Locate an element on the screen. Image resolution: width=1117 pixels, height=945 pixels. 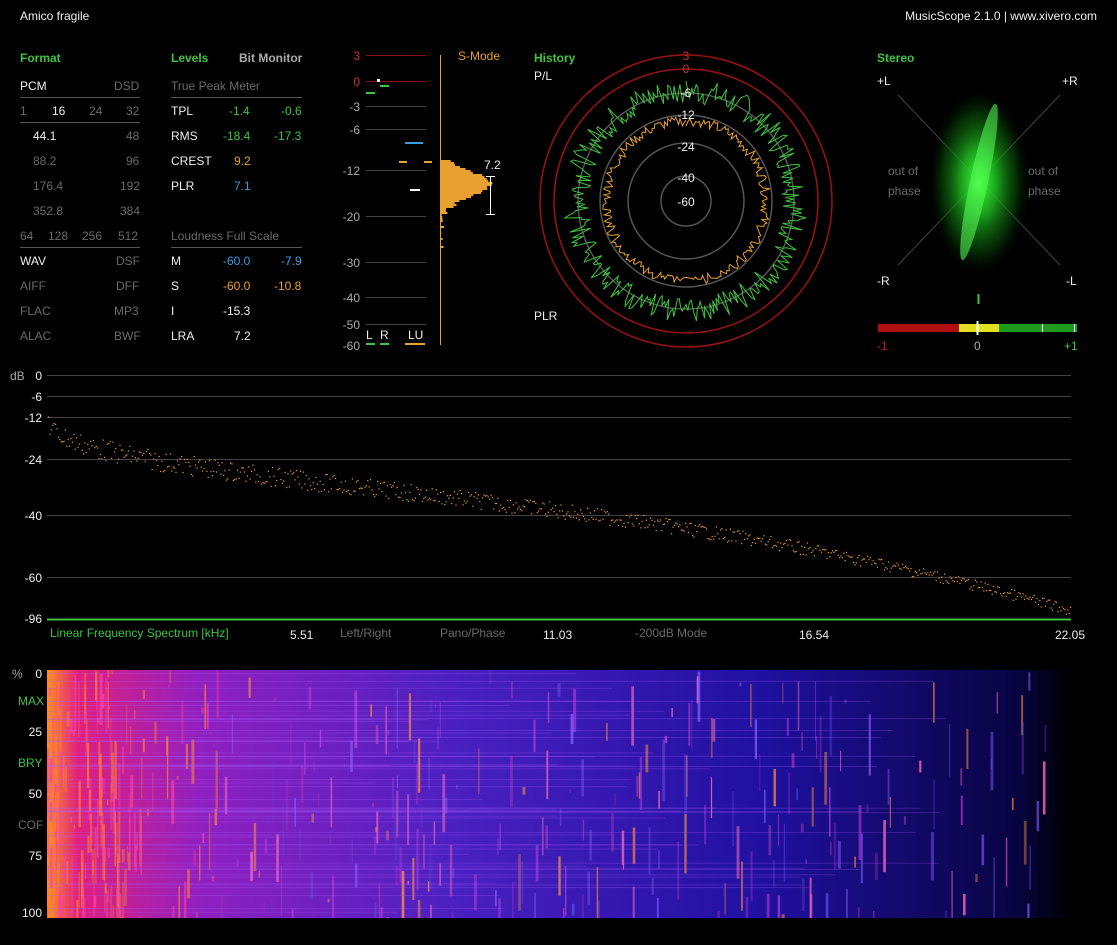
spec-y-m40: -40 is located at coordinates (33, 516).